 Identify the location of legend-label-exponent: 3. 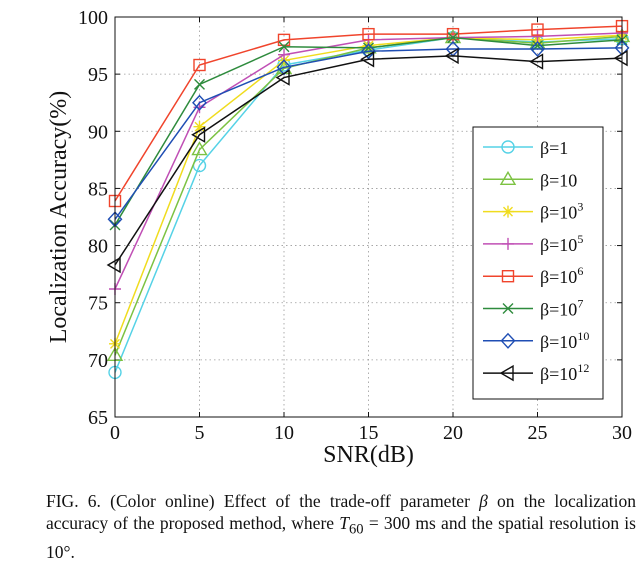
(580, 207).